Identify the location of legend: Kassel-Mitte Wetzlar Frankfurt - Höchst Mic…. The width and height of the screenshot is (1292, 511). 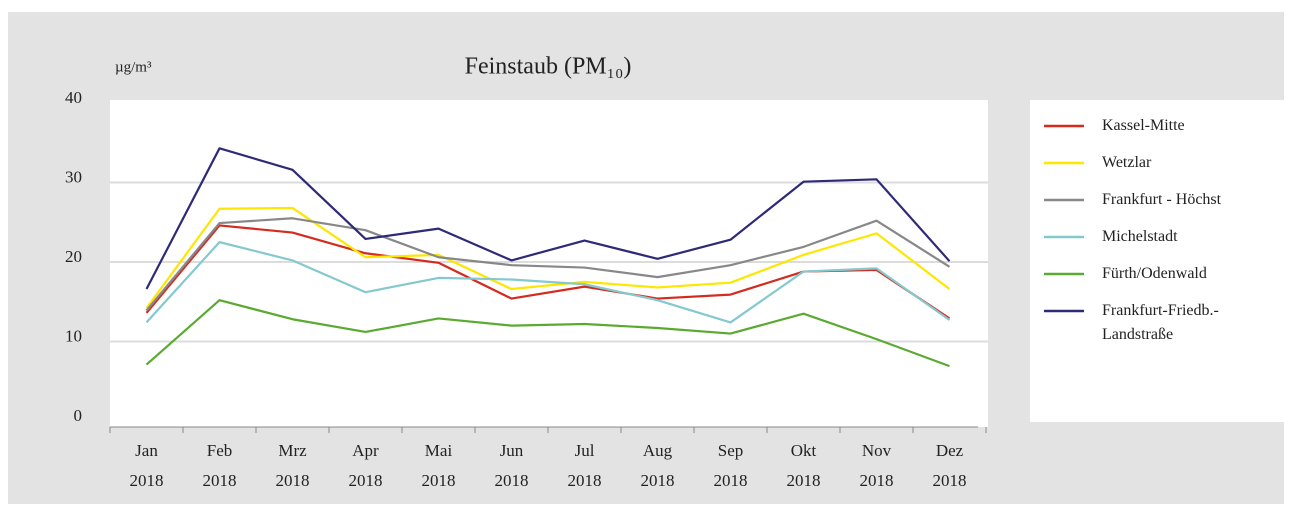
(1157, 261).